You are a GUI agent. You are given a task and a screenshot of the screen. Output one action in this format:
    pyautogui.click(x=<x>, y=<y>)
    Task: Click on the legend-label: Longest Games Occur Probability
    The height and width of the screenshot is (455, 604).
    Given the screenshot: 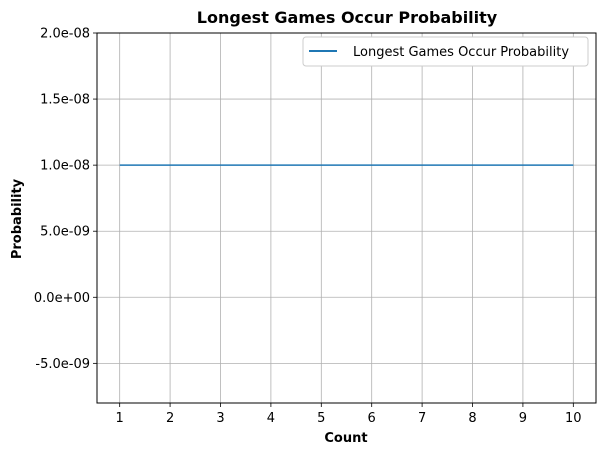 What is the action you would take?
    pyautogui.click(x=461, y=52)
    